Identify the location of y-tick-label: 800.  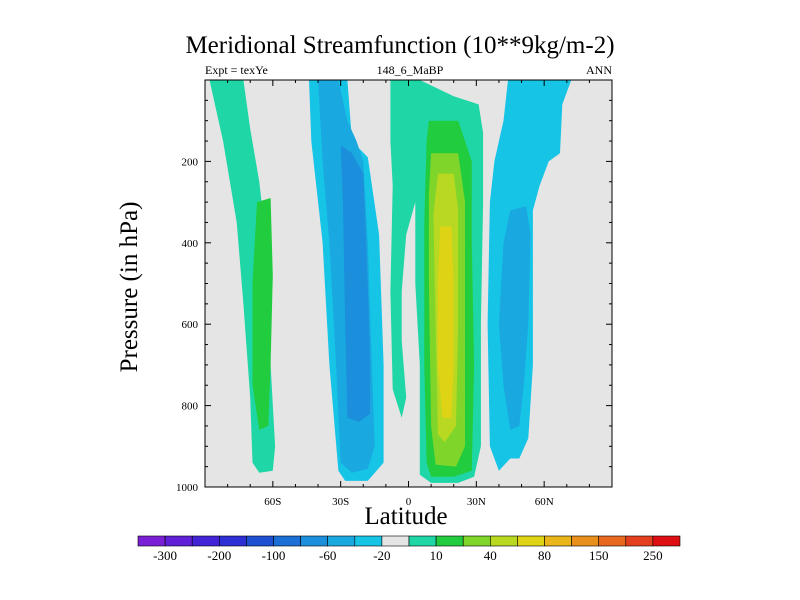
(190, 407).